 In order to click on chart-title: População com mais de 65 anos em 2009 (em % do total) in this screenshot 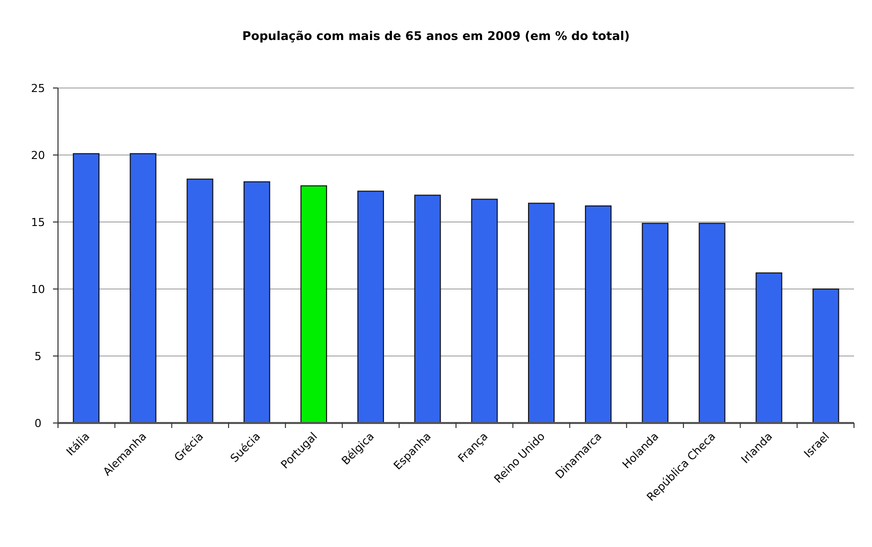, I will do `click(436, 36)`.